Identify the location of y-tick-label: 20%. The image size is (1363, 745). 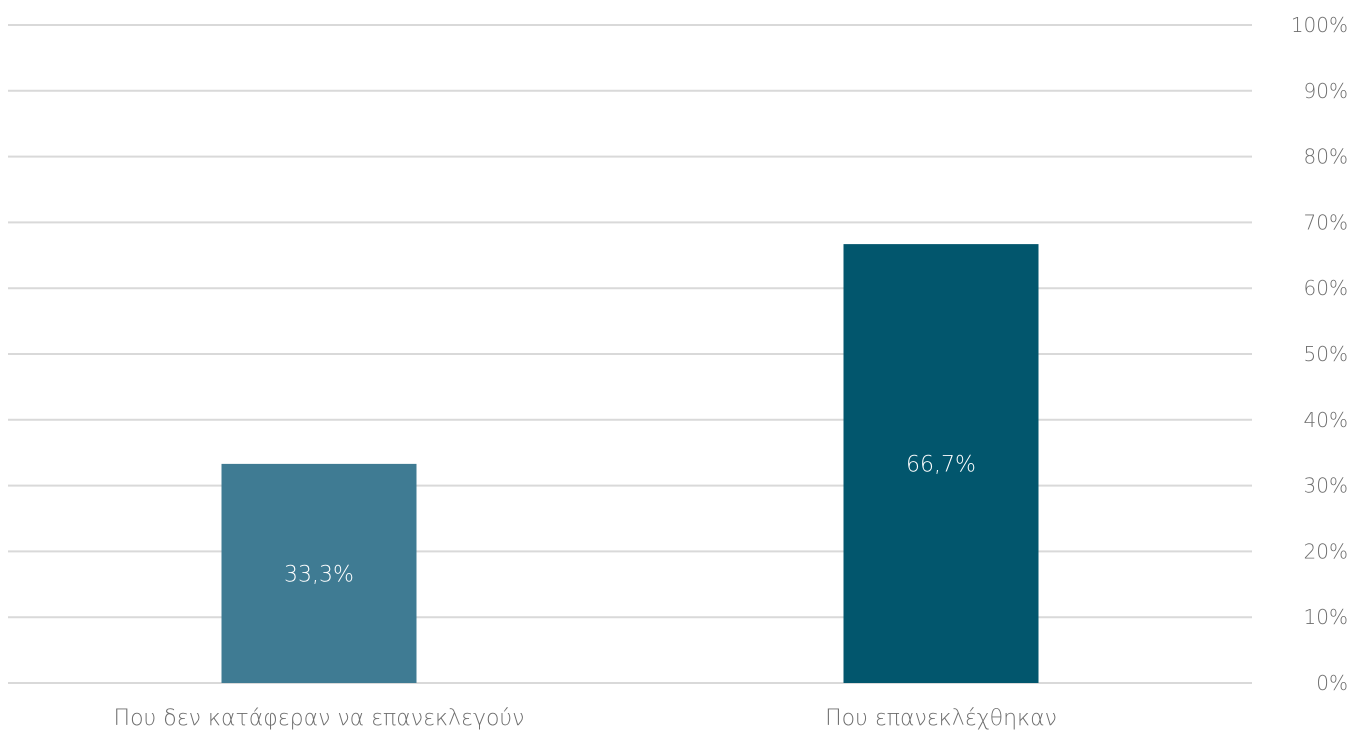
(1326, 551).